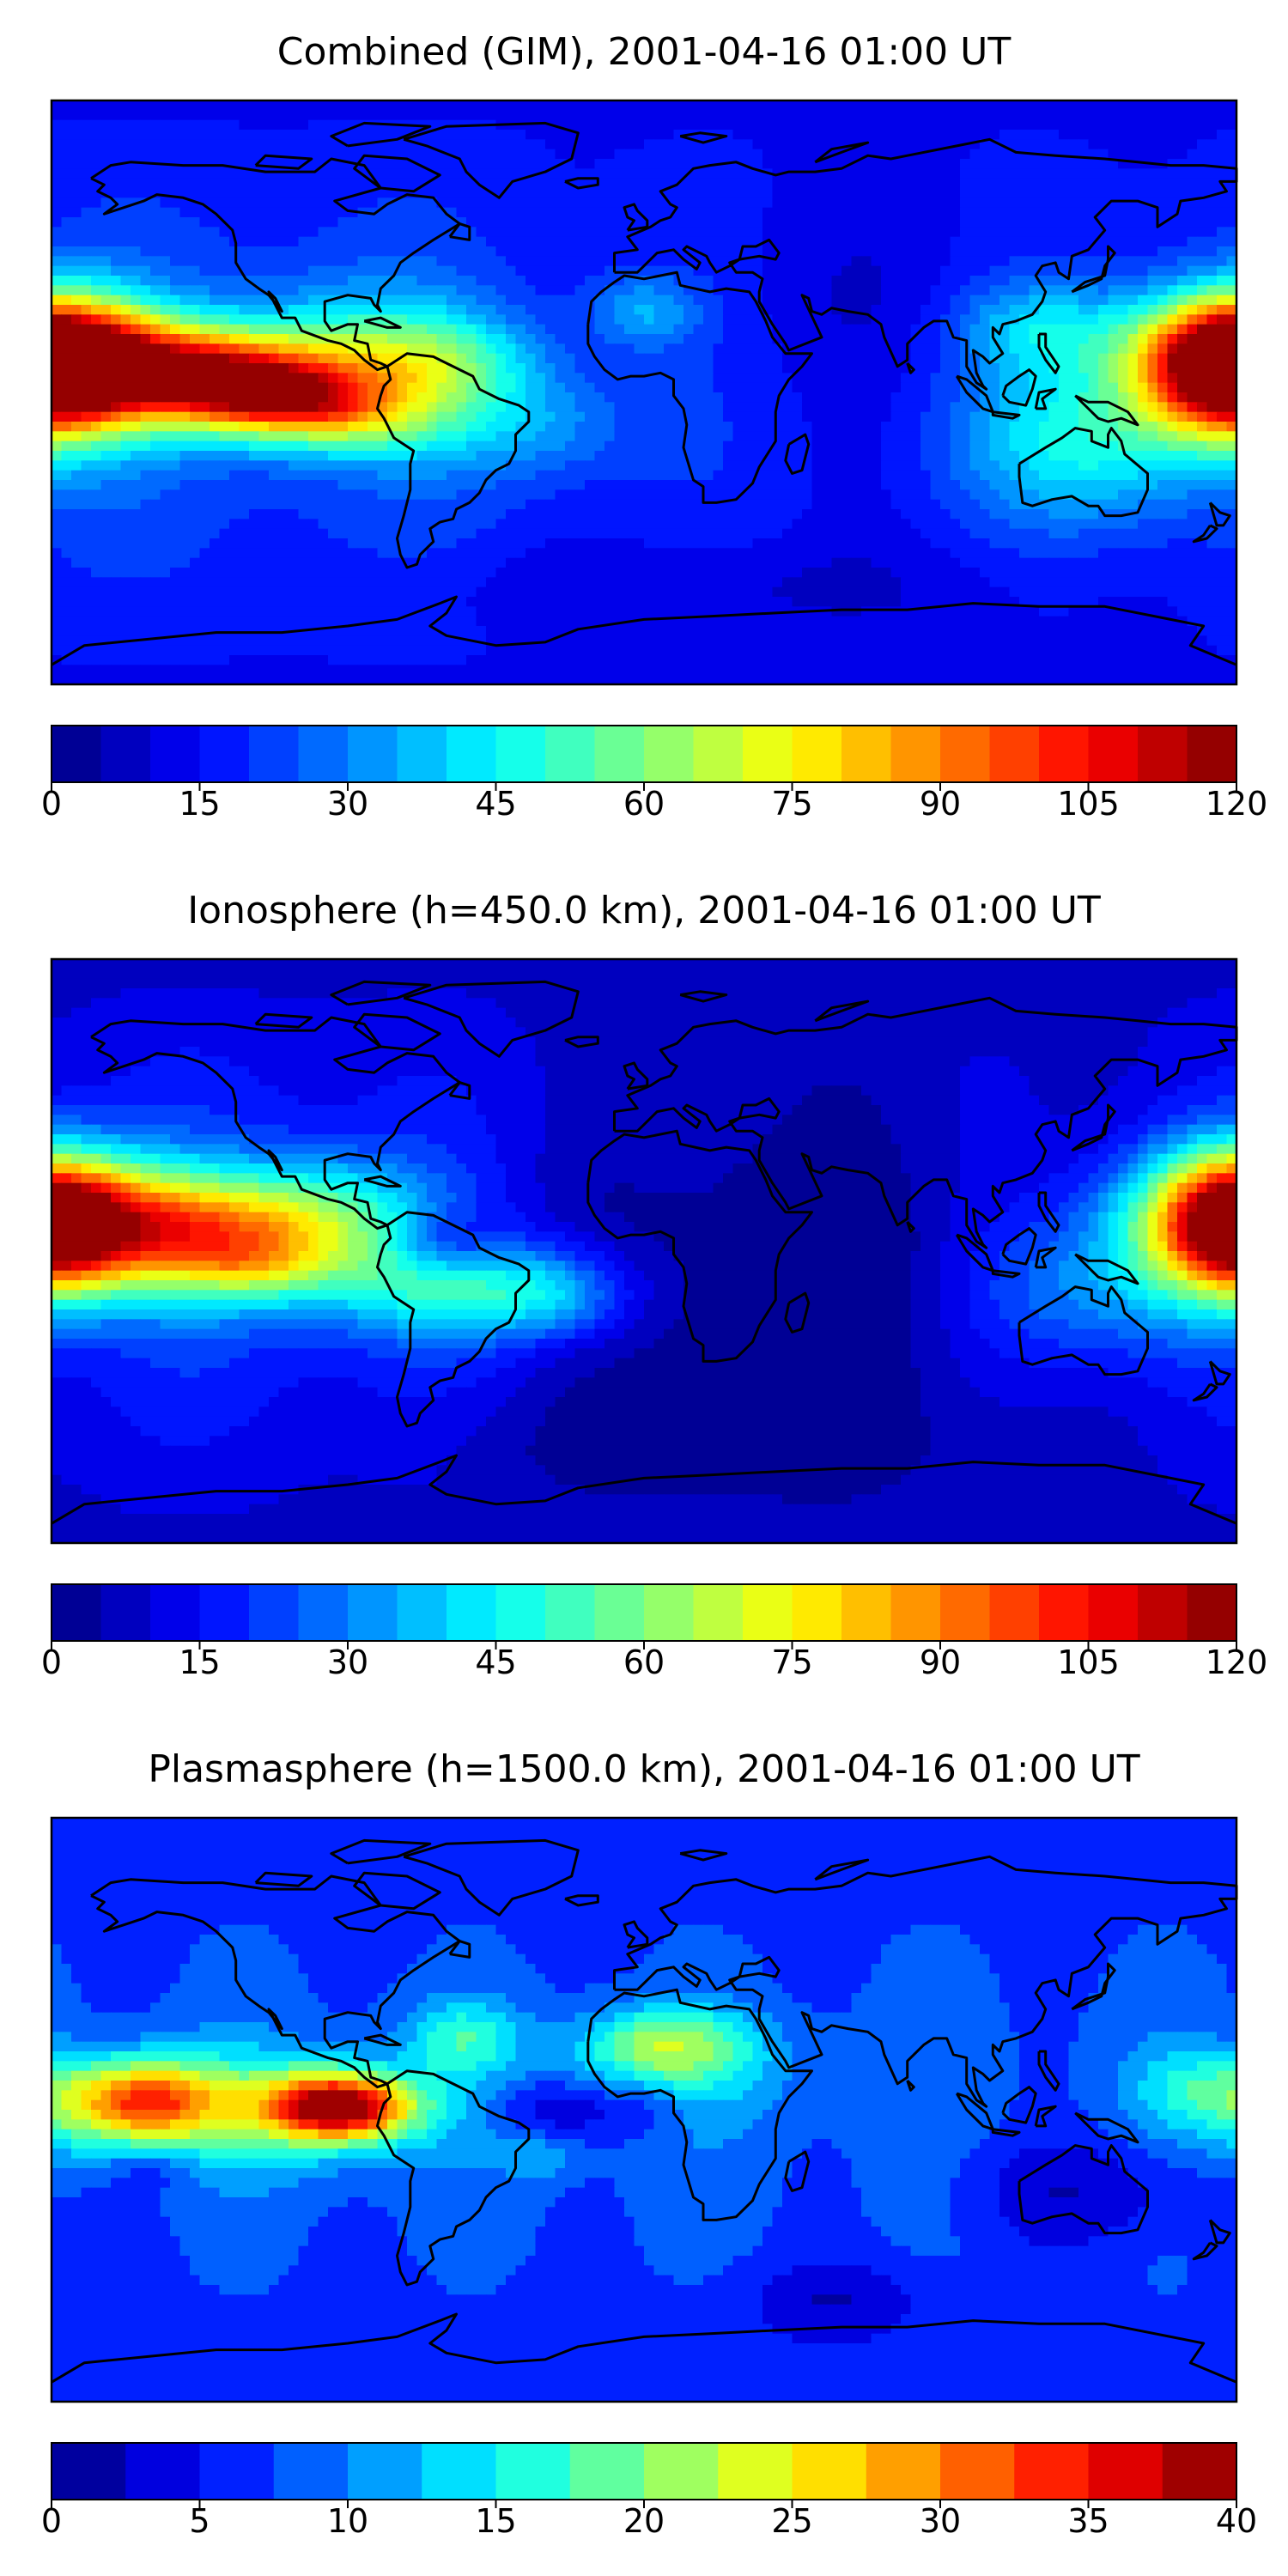  What do you see at coordinates (1088, 2521) in the screenshot?
I see `colorbar-tick-label: 35` at bounding box center [1088, 2521].